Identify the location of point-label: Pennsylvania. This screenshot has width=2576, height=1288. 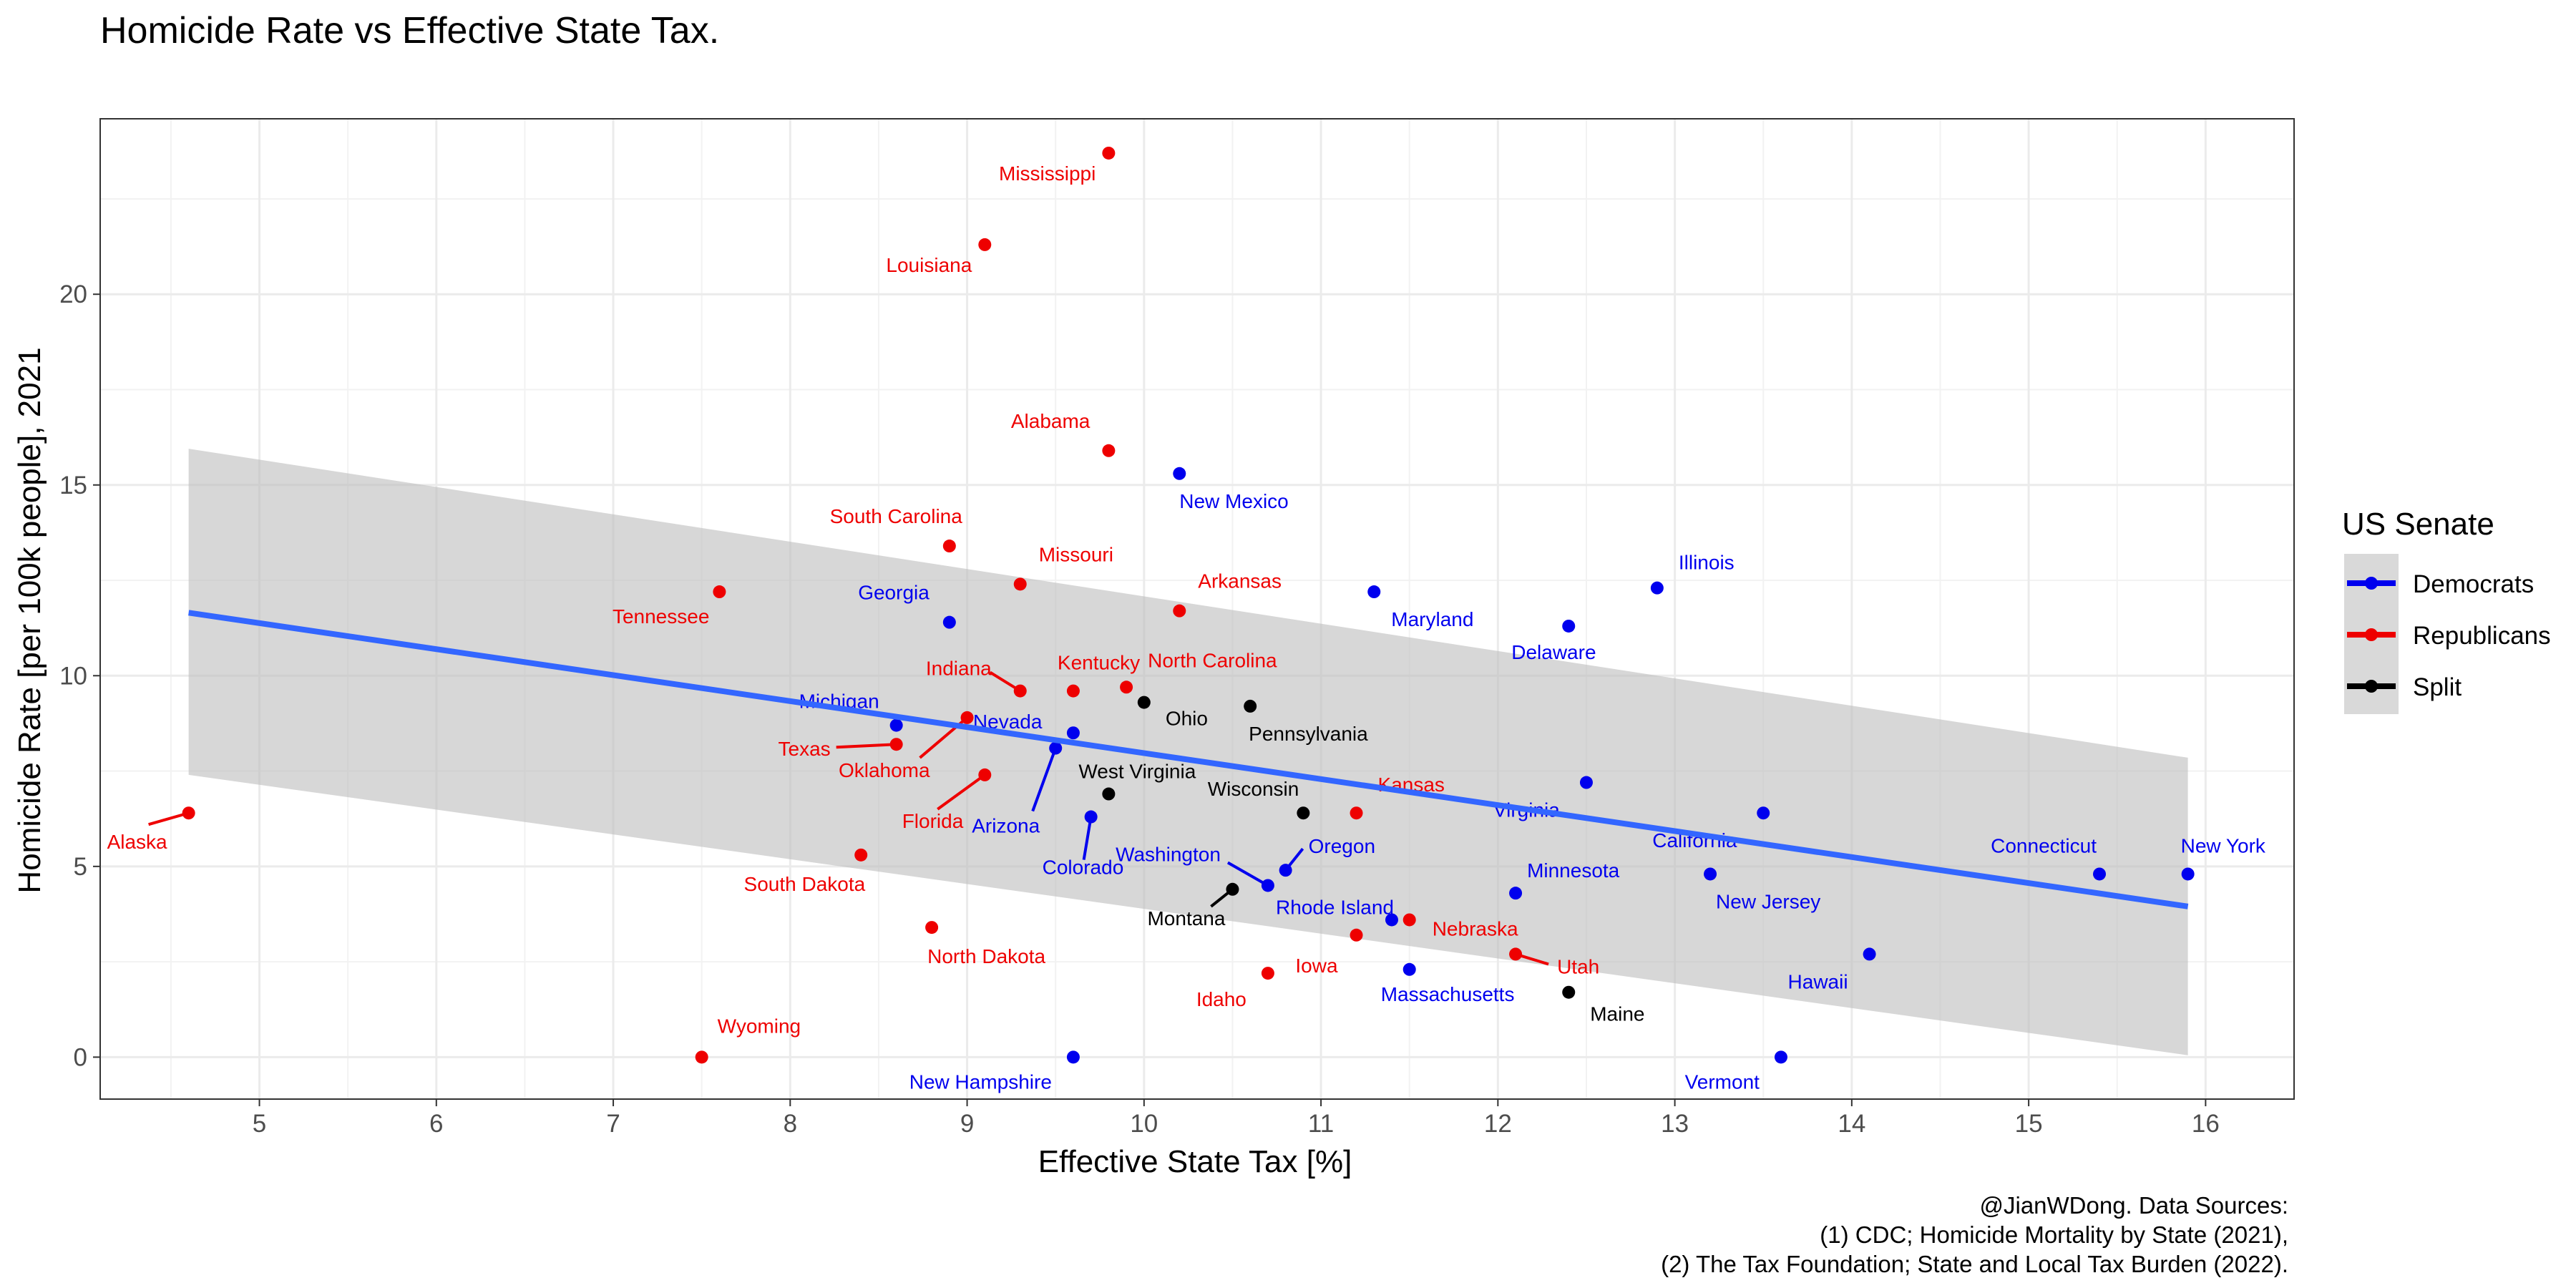
(1308, 734).